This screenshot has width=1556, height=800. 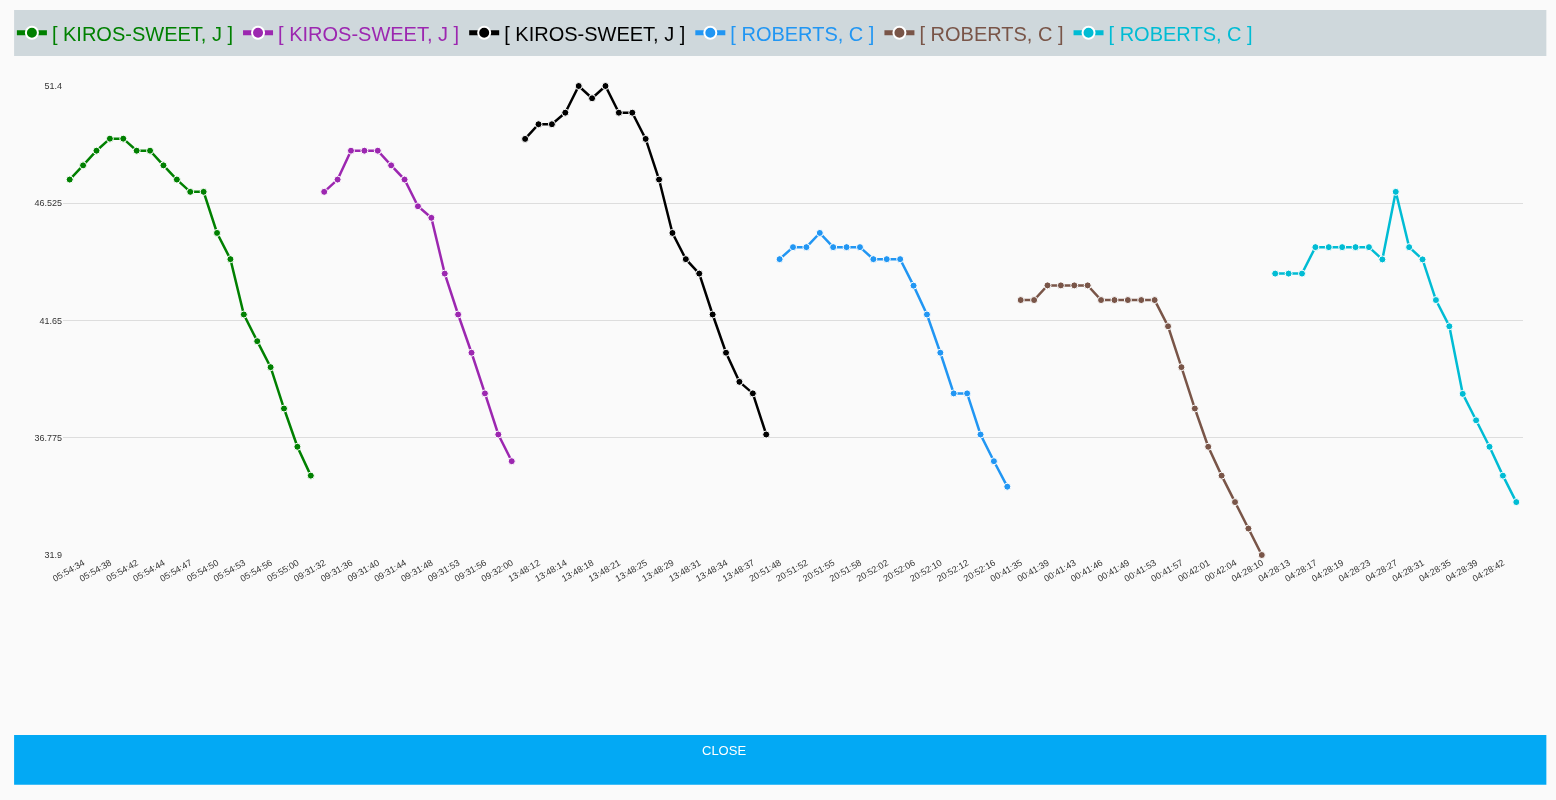 I want to click on text: CLOSE, so click(x=724, y=750).